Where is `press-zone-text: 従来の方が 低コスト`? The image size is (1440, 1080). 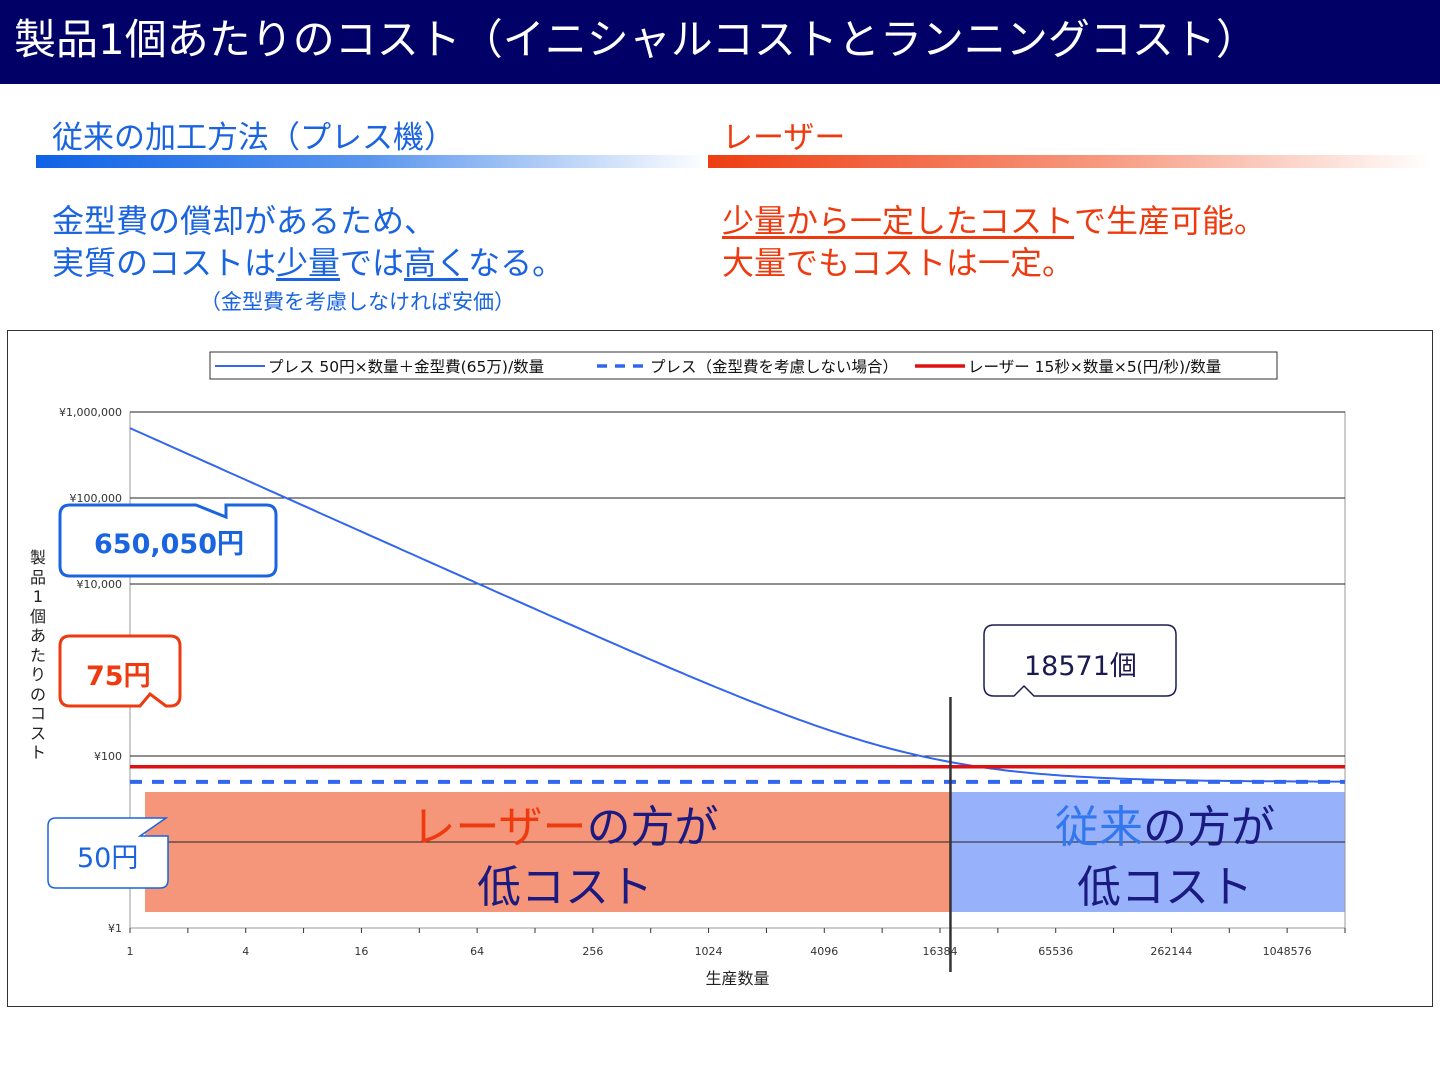
press-zone-text: 従来の方が 低コスト is located at coordinates (1165, 858).